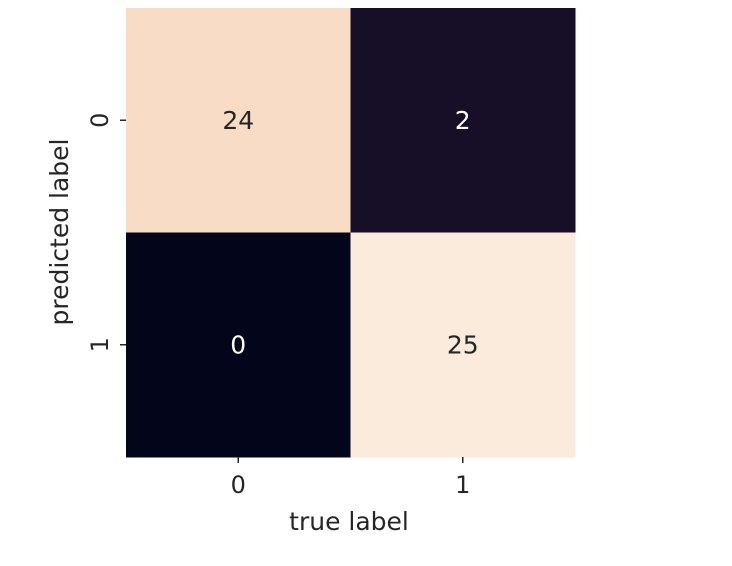  I want to click on cell-value-label: 25, so click(463, 344).